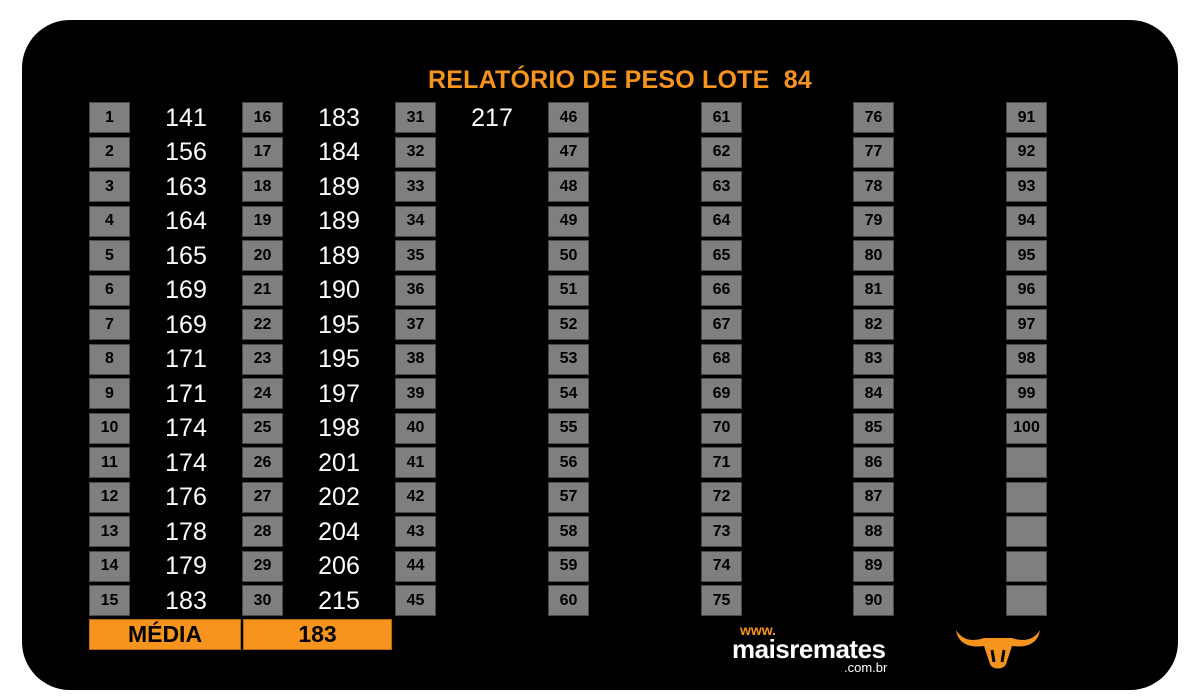 This screenshot has height=700, width=1200. Describe the element at coordinates (568, 186) in the screenshot. I see `animal-number: 48` at that location.